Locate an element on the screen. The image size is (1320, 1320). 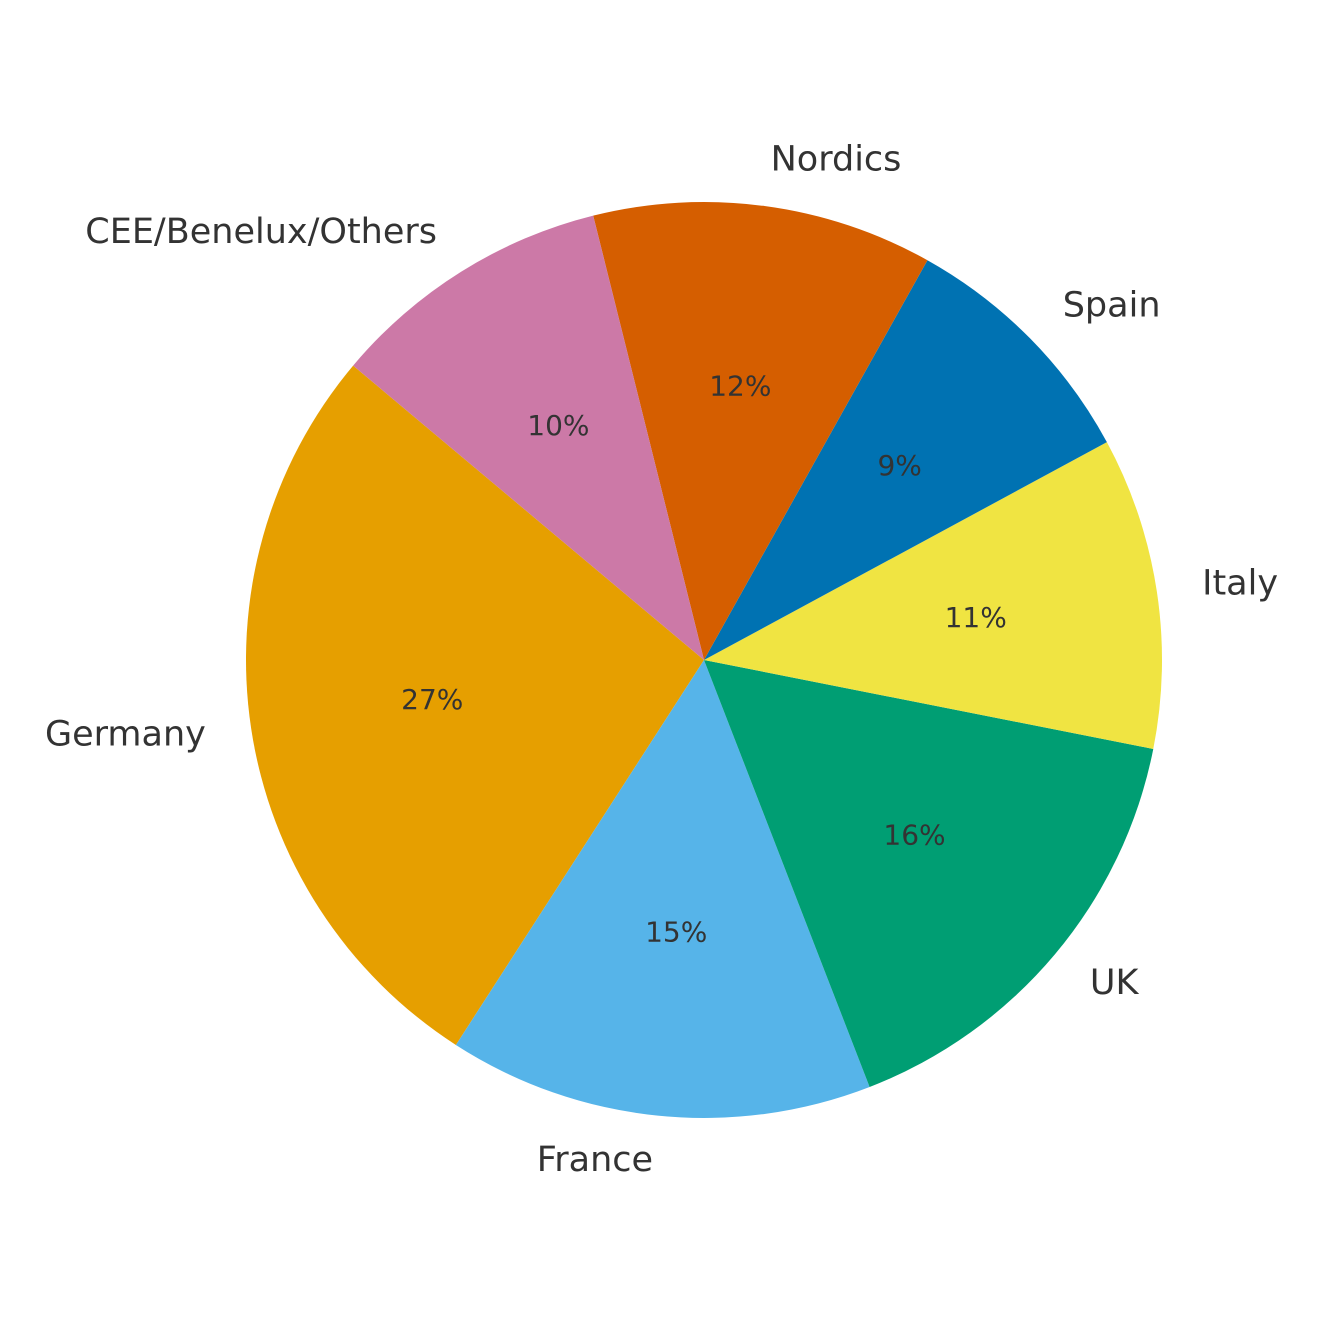
slice-label: Germany is located at coordinates (125, 734).